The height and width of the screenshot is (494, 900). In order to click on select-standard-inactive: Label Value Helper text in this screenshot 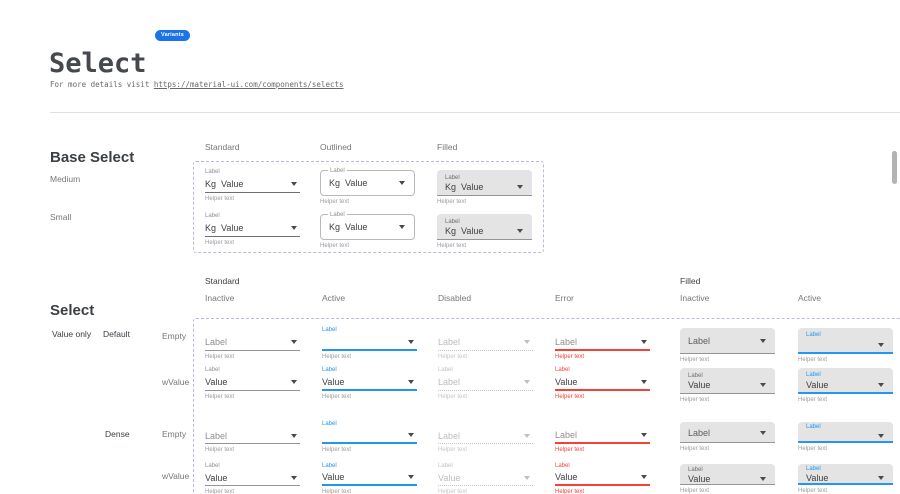, I will do `click(252, 478)`.